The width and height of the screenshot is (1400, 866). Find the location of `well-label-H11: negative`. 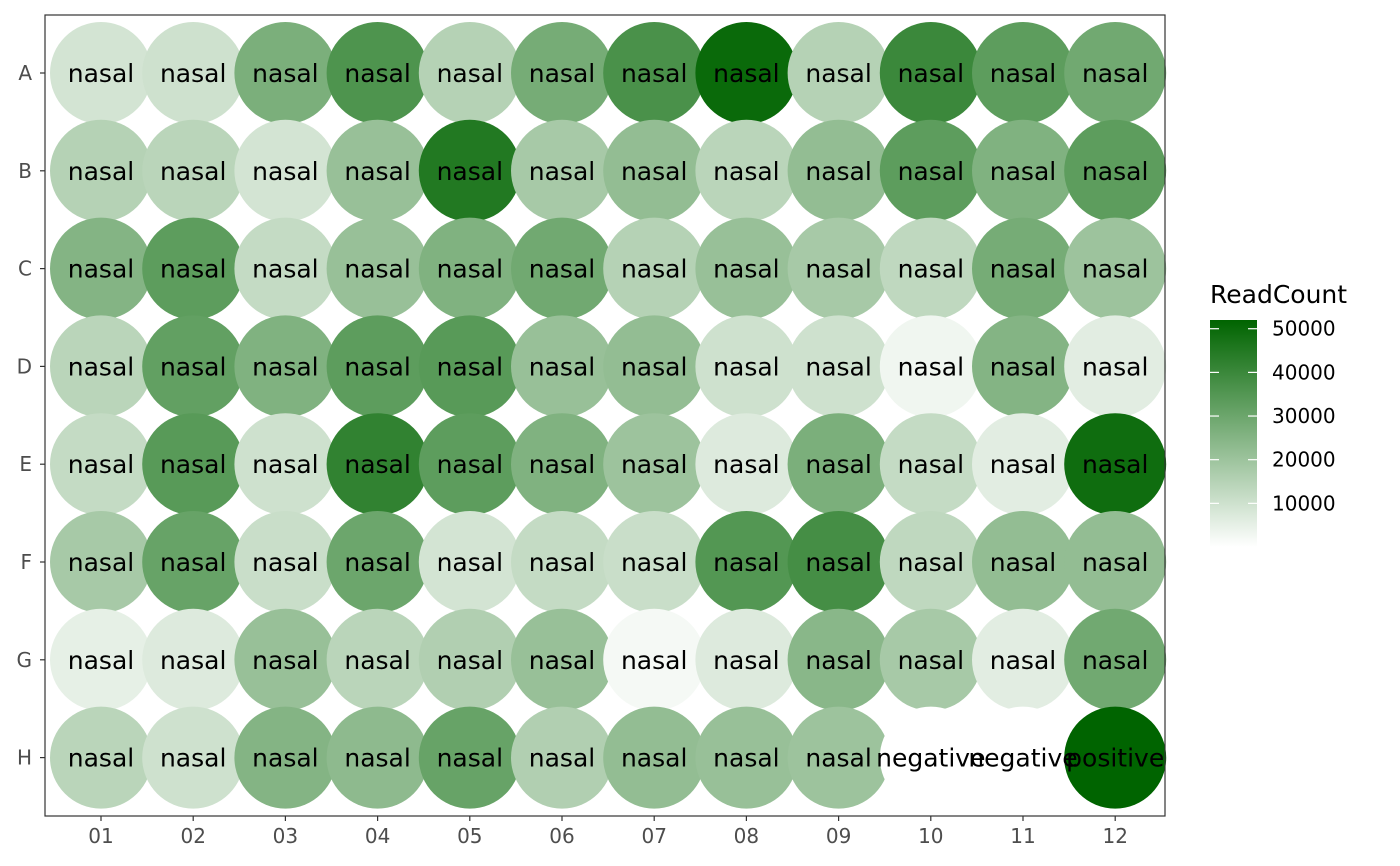

well-label-H11: negative is located at coordinates (1022, 758).